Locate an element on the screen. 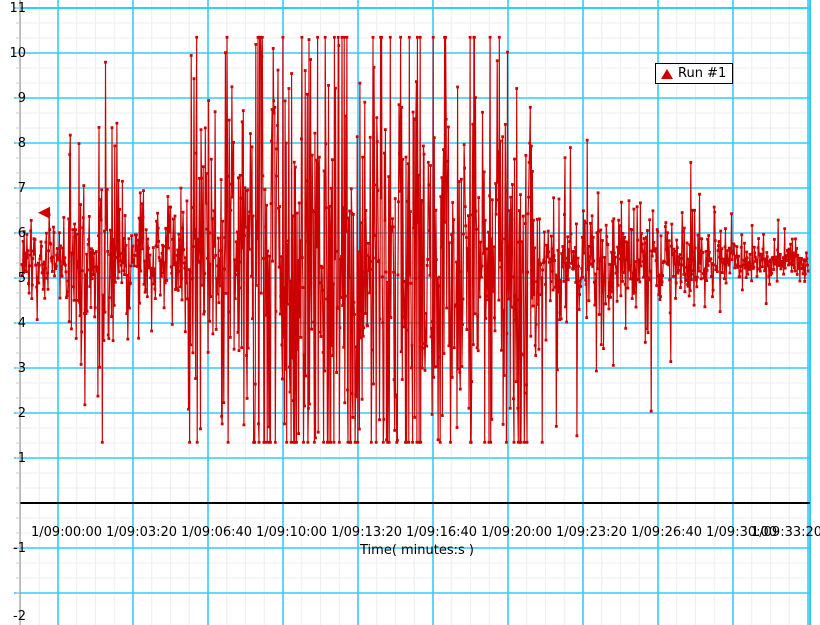 The width and height of the screenshot is (820, 625). y-tick-label: 11 is located at coordinates (17, 8).